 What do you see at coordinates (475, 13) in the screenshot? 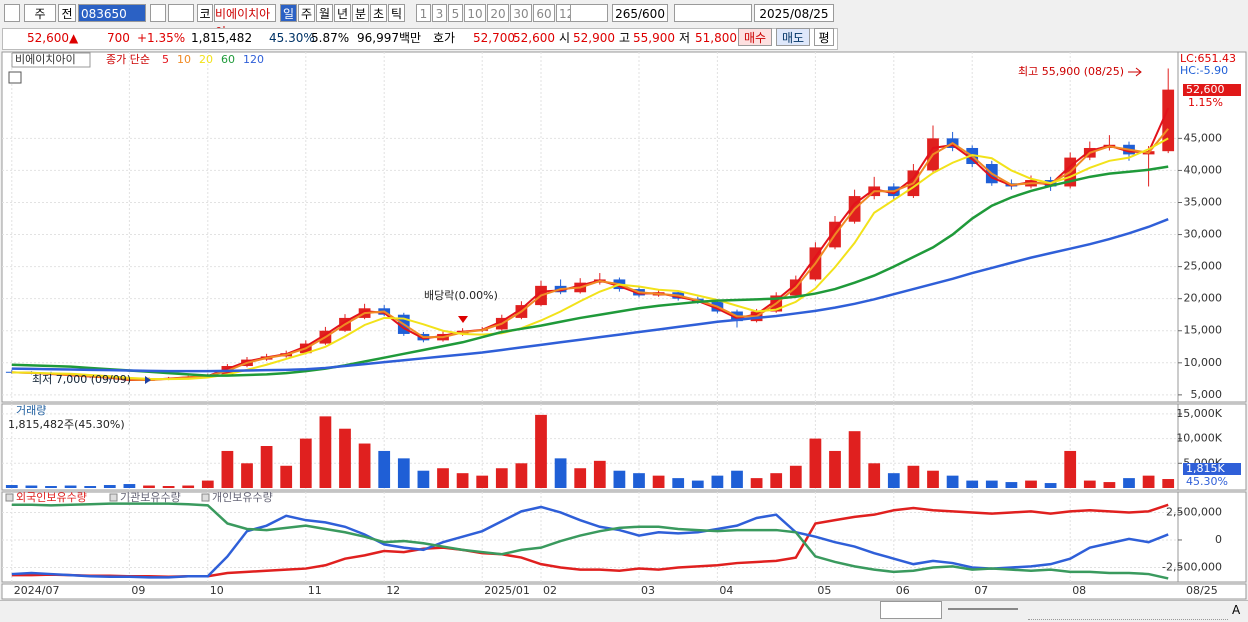
I see `interval-button: 10` at bounding box center [475, 13].